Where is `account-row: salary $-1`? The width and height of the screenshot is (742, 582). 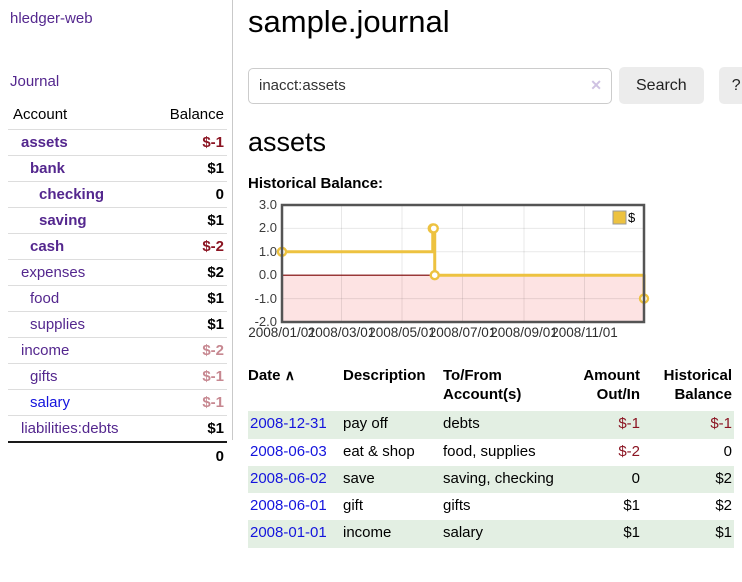
account-row: salary $-1 is located at coordinates (117, 402).